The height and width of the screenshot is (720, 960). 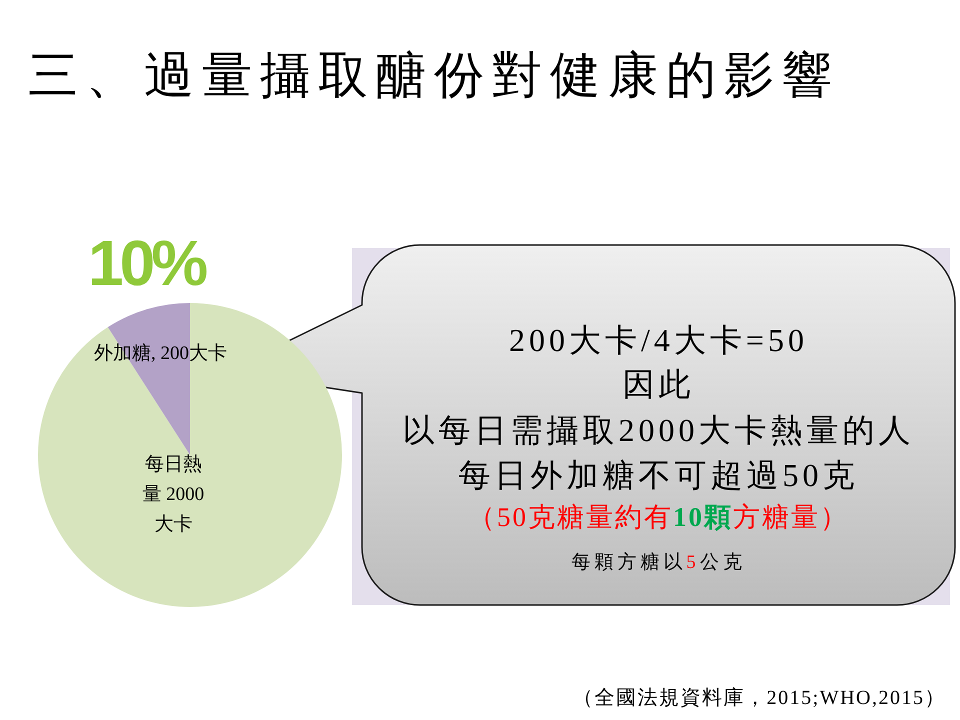 What do you see at coordinates (147, 263) in the screenshot?
I see `text: 10%` at bounding box center [147, 263].